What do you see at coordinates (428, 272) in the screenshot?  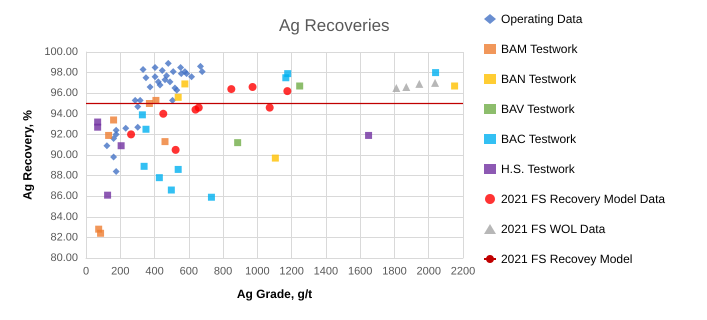 I see `x-tick-label: 2000` at bounding box center [428, 272].